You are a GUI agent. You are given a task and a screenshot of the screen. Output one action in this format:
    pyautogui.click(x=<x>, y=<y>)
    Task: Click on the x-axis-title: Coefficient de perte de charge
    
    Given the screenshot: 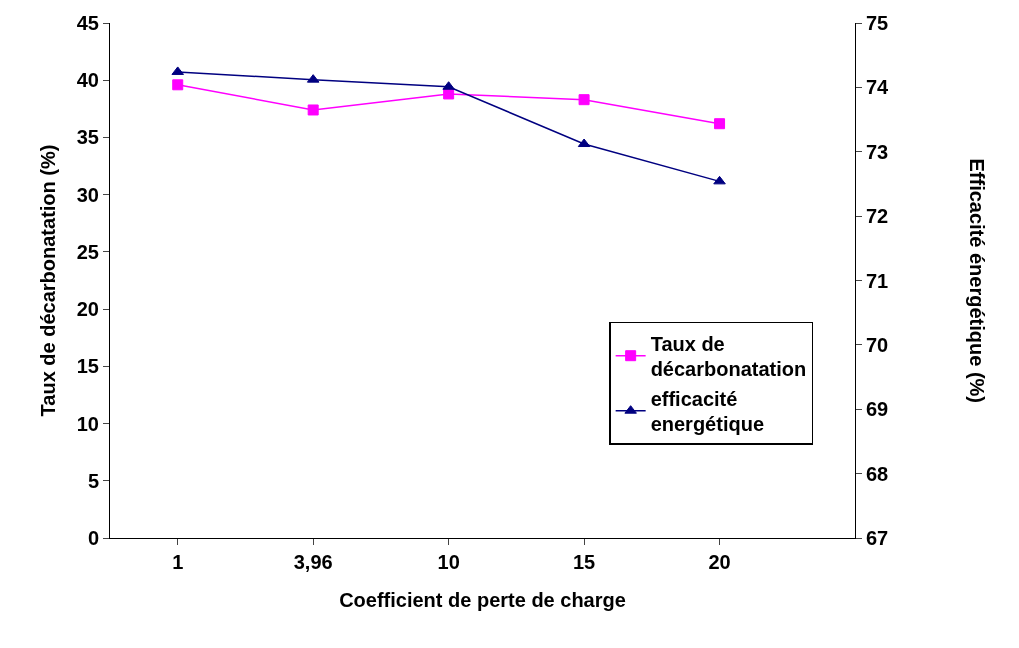 What is the action you would take?
    pyautogui.click(x=482, y=599)
    